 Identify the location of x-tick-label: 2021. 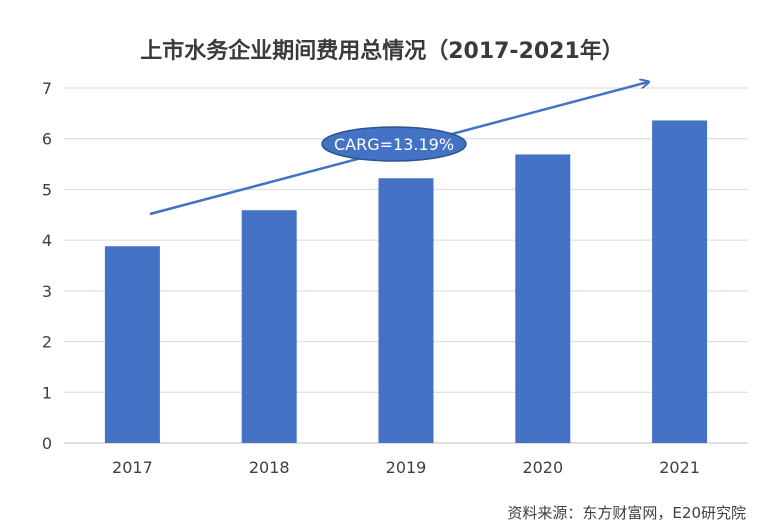
(679, 467).